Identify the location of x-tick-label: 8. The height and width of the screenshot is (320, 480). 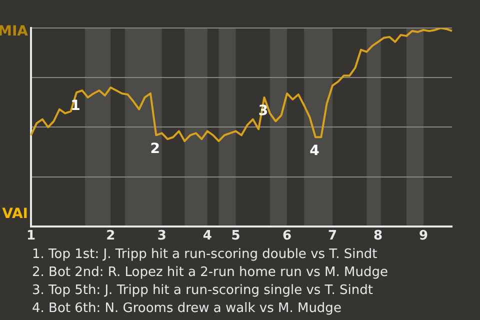
(378, 236).